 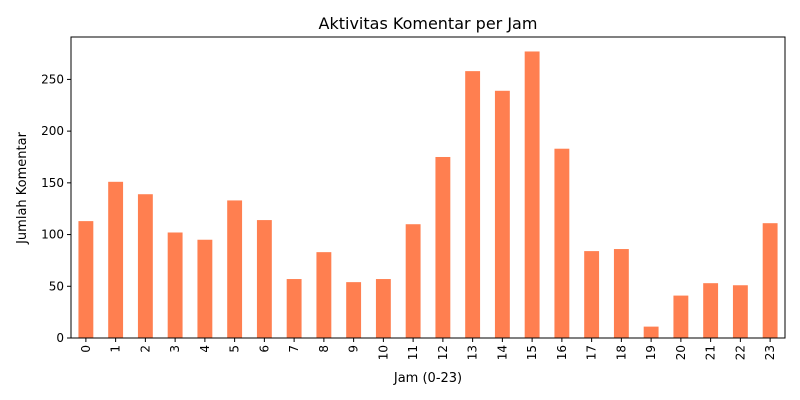 What do you see at coordinates (264, 349) in the screenshot?
I see `x-tick-label: 6` at bounding box center [264, 349].